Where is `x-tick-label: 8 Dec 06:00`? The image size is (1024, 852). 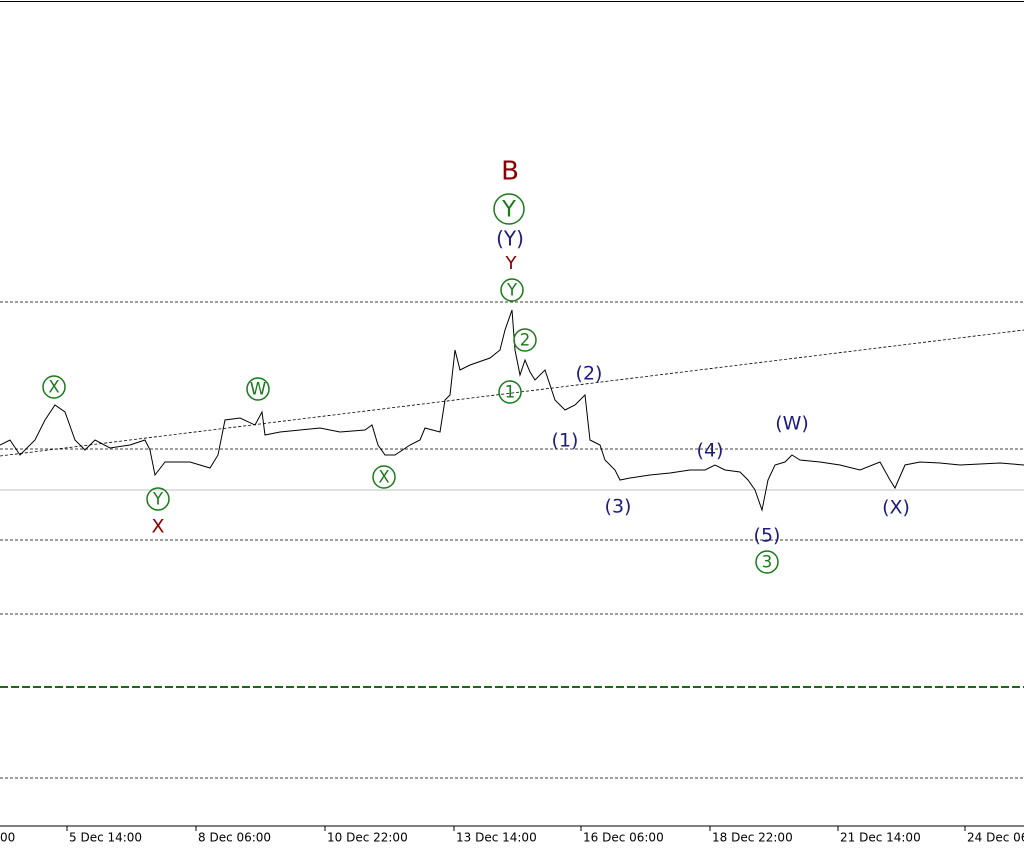
x-tick-label: 8 Dec 06:00 is located at coordinates (234, 838).